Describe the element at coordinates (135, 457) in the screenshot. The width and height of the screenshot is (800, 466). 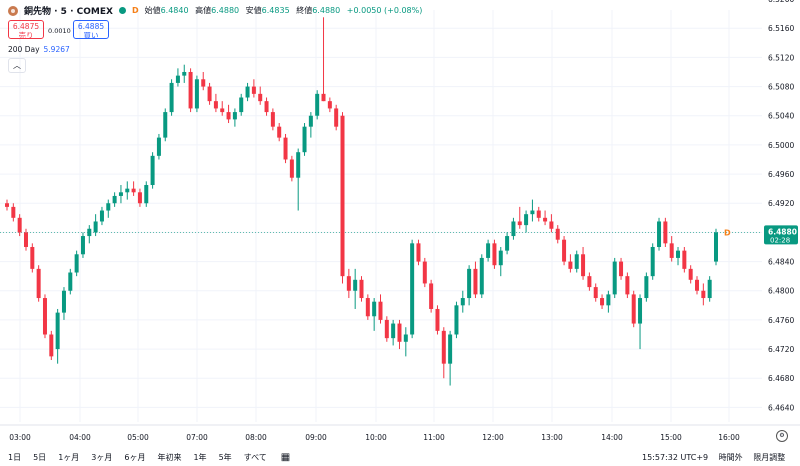
I see `range-button: 6ヶ月` at that location.